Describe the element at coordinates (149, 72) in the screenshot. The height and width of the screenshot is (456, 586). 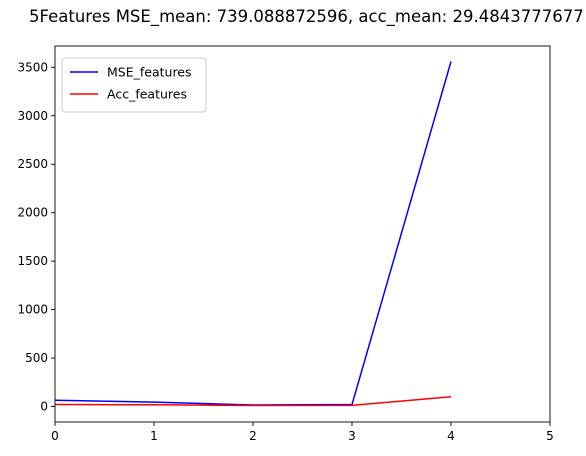
I see `legend-label: MSE_features` at that location.